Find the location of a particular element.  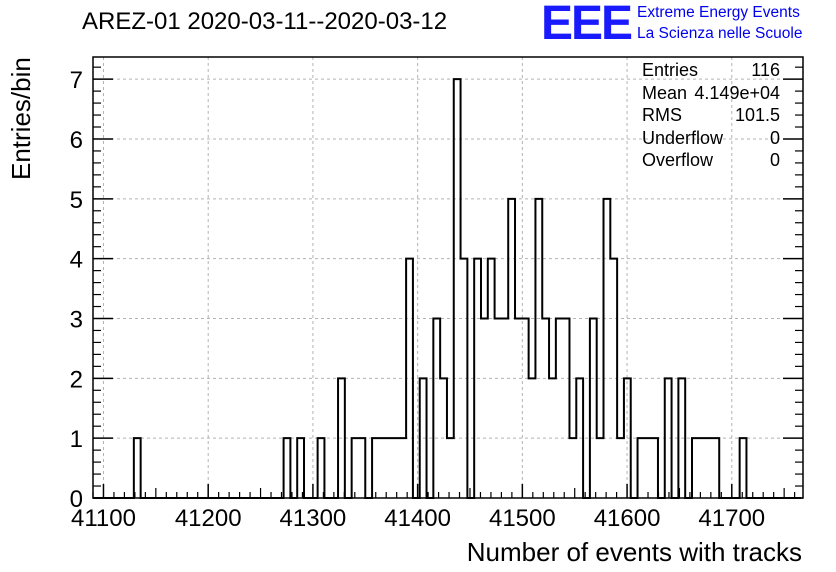

stat-underflow-value: 0 is located at coordinates (774, 137).